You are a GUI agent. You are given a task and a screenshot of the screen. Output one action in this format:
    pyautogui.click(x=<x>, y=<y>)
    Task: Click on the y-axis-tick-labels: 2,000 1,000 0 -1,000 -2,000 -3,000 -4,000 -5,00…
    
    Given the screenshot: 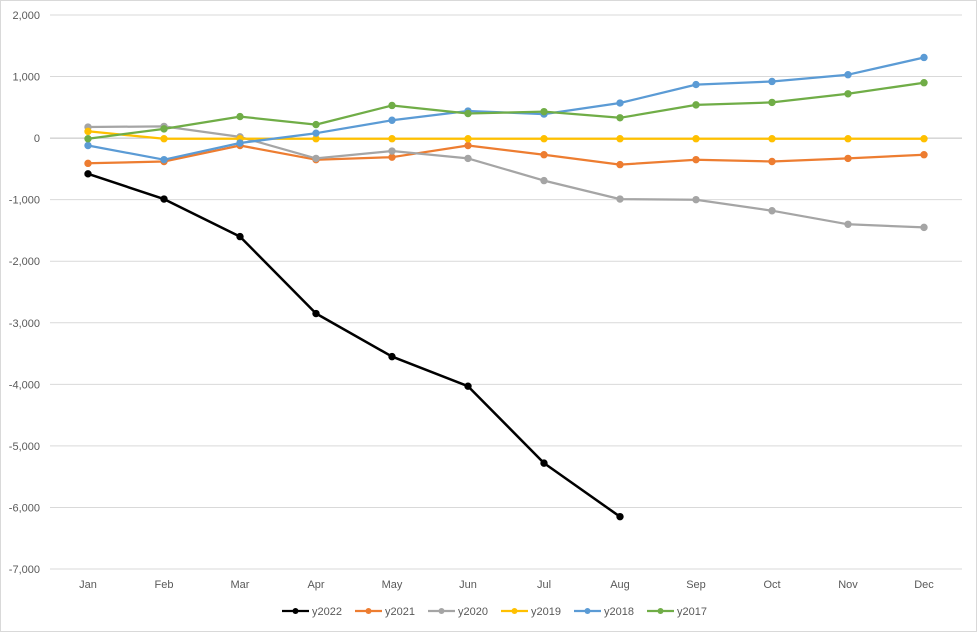 What is the action you would take?
    pyautogui.click(x=24, y=293)
    